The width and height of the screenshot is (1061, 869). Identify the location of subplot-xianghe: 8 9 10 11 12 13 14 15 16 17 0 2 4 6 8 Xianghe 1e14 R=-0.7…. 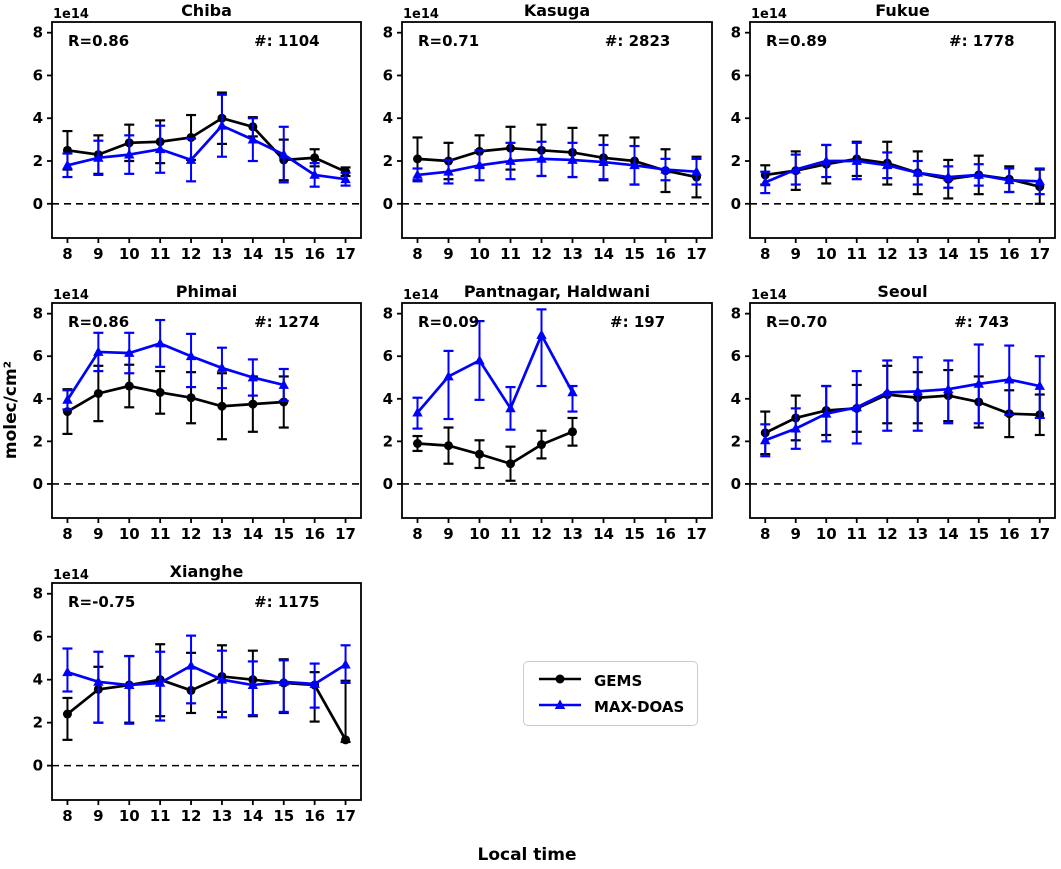
(185, 697).